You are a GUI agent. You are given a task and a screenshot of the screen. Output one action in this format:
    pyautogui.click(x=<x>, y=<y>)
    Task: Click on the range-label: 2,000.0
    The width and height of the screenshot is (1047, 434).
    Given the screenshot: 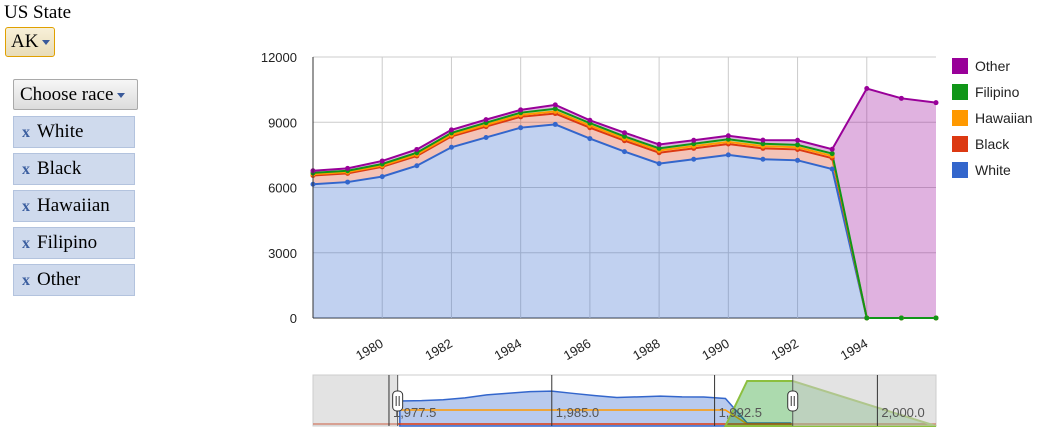 What is the action you would take?
    pyautogui.click(x=902, y=412)
    